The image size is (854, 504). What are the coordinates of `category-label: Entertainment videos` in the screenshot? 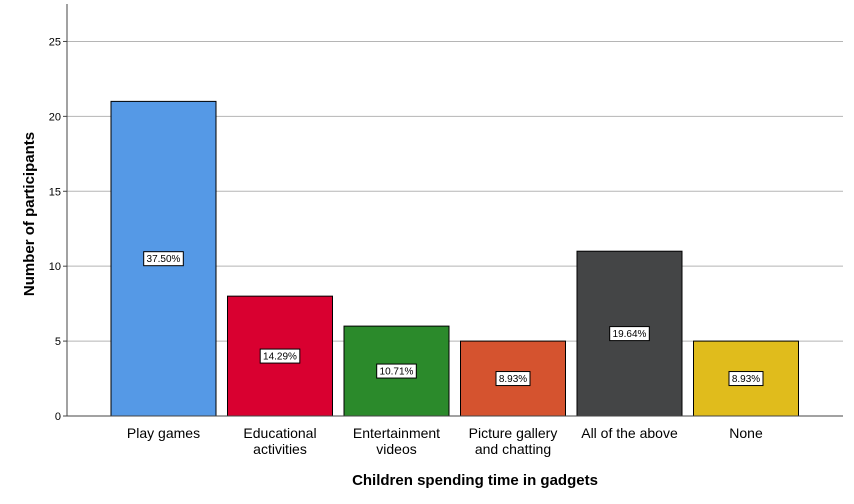 It's located at (396, 441).